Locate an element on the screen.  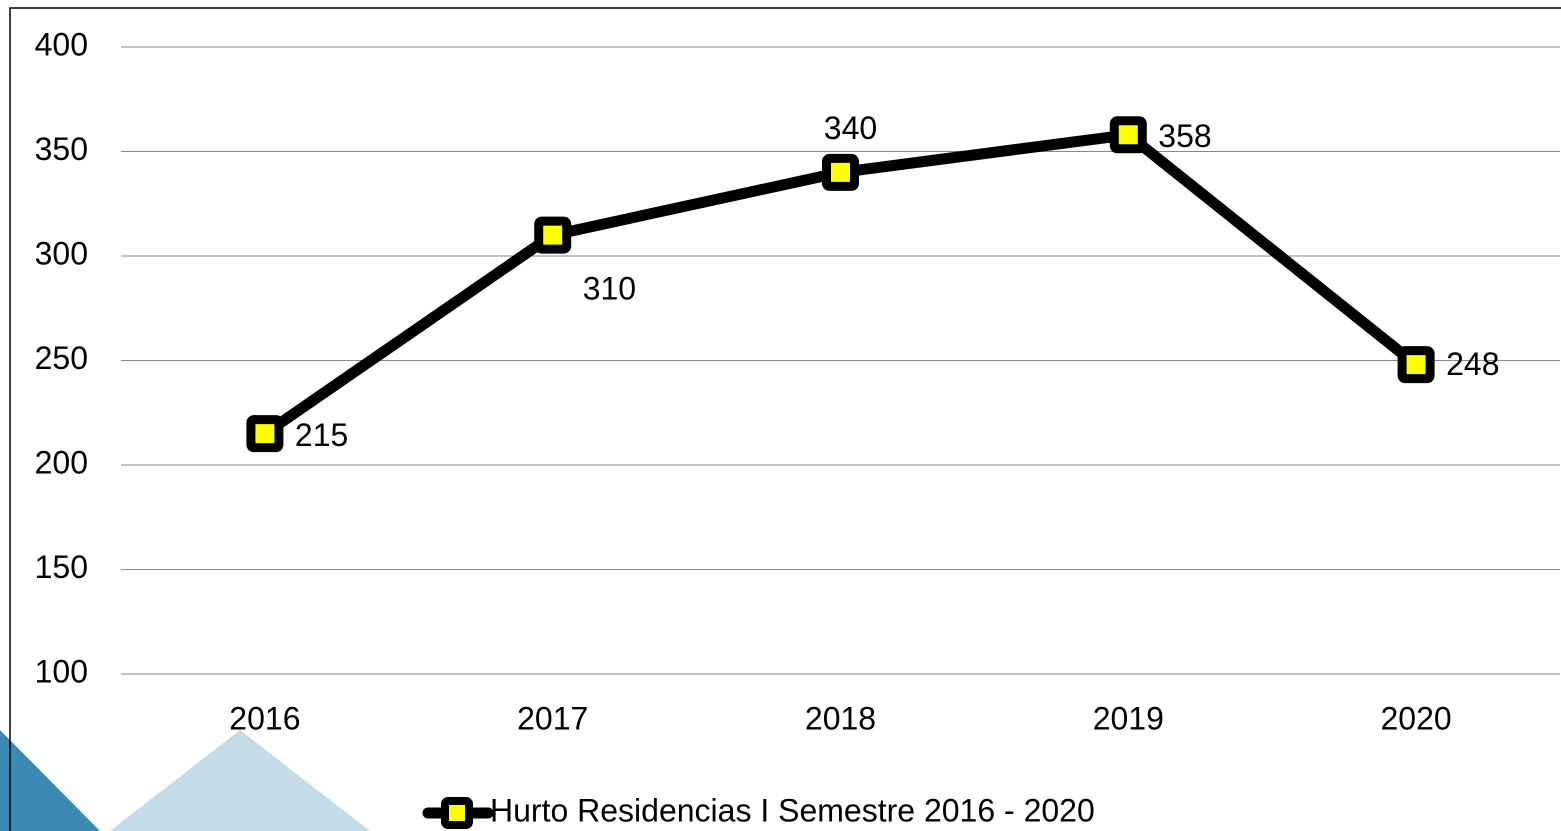
data-label: 340 is located at coordinates (850, 128).